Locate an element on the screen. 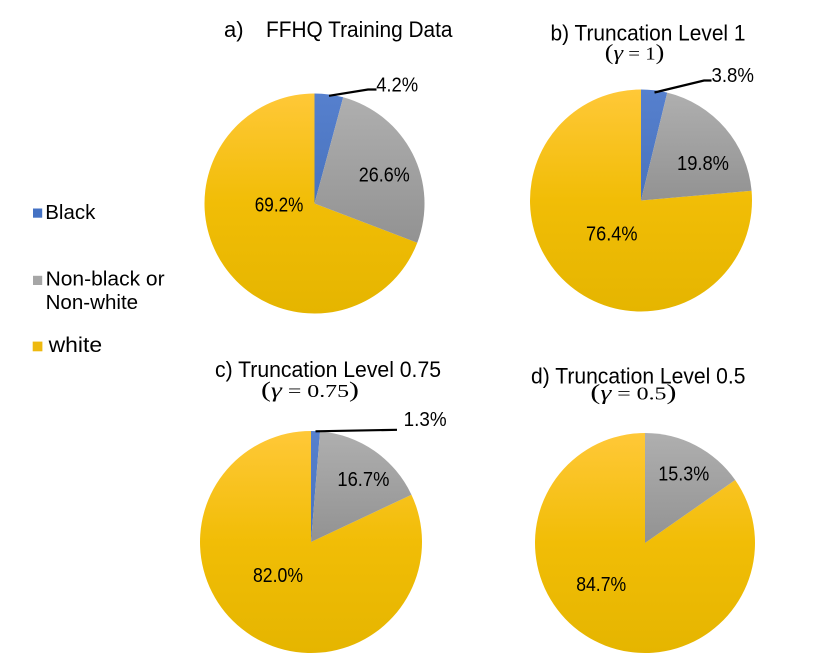  svg-text: 26.6% is located at coordinates (384, 176).